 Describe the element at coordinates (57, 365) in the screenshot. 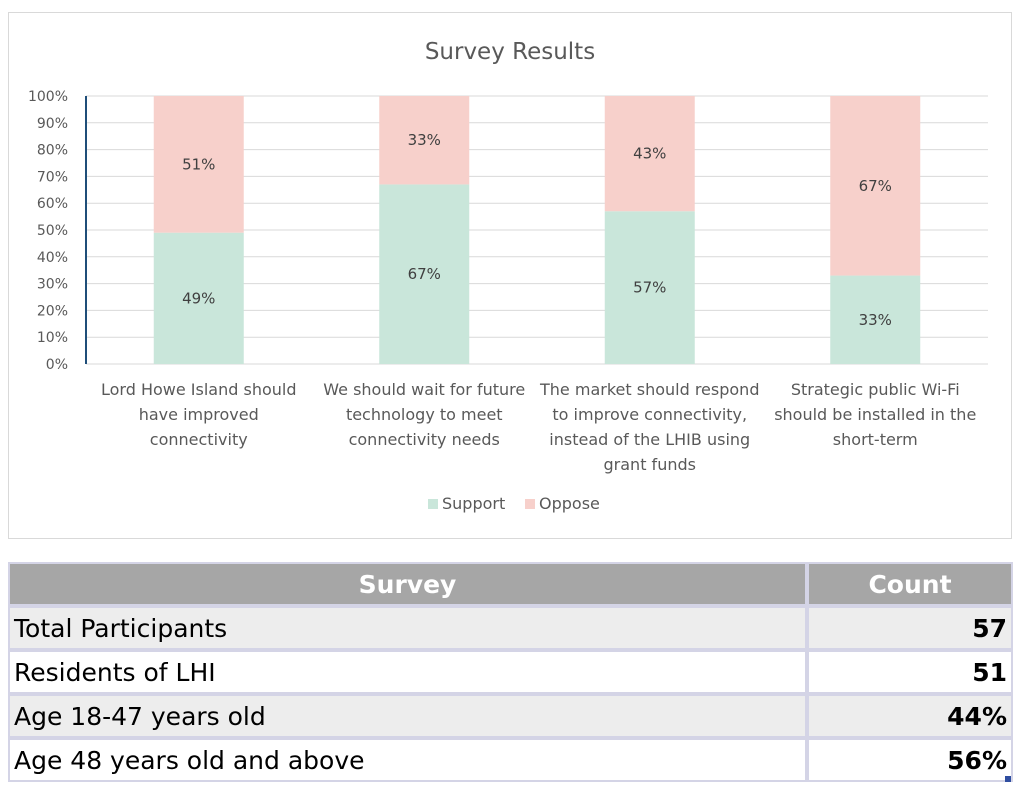

I see `y-tick-label: 0%` at that location.